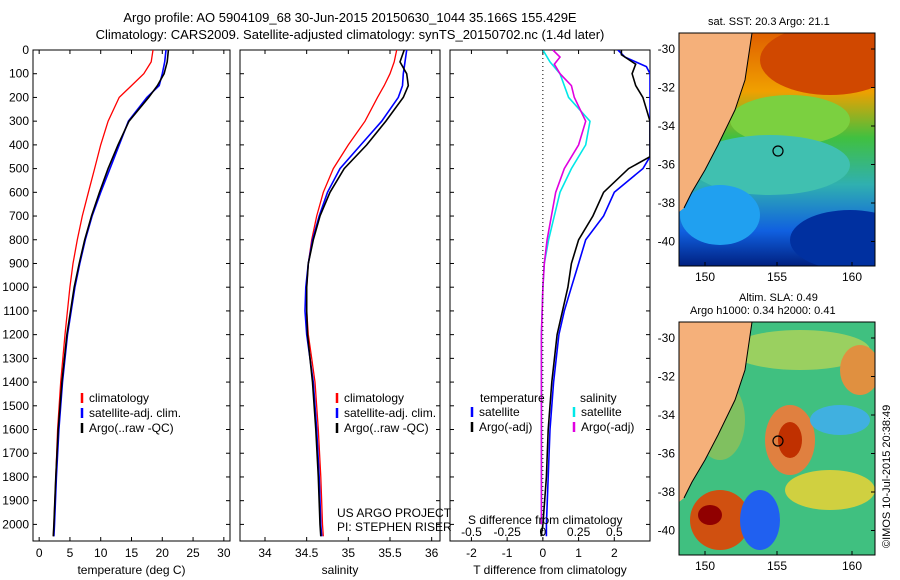 Image resolution: width=900 pixels, height=580 pixels. I want to click on x2-tick-label: 0.5, so click(614, 532).